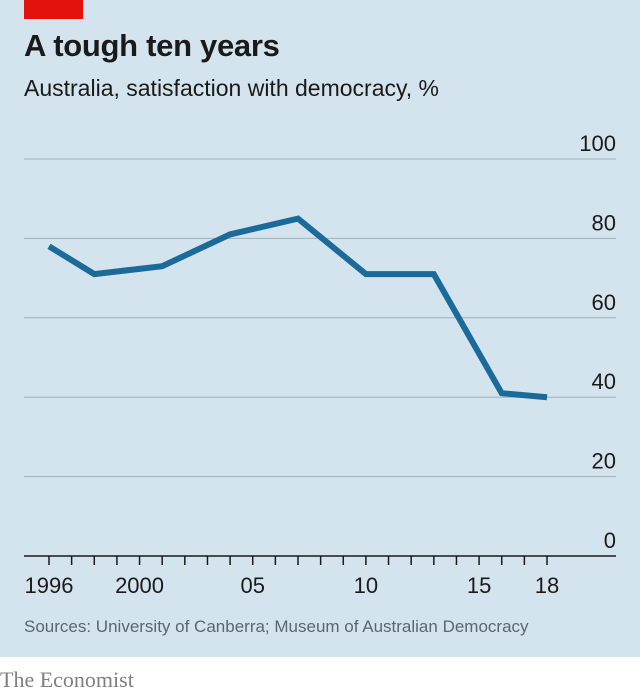 This screenshot has width=640, height=697. What do you see at coordinates (366, 585) in the screenshot?
I see `x-tick-label: 10` at bounding box center [366, 585].